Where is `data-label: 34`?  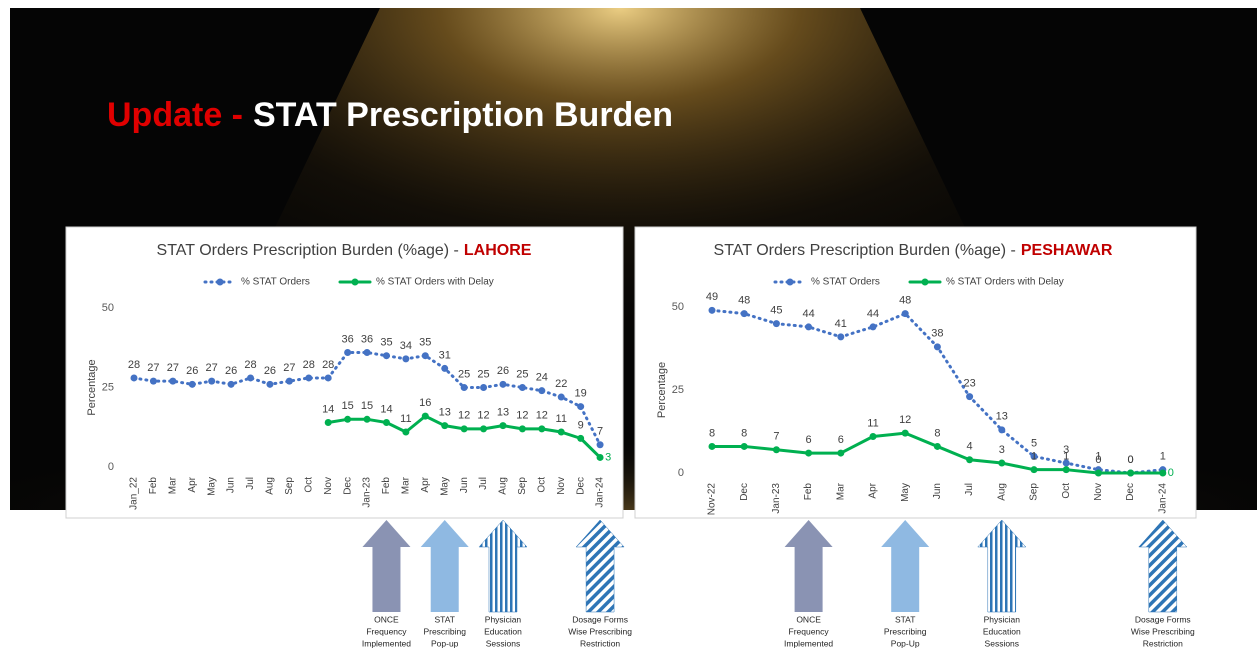
data-label: 34 is located at coordinates (406, 346).